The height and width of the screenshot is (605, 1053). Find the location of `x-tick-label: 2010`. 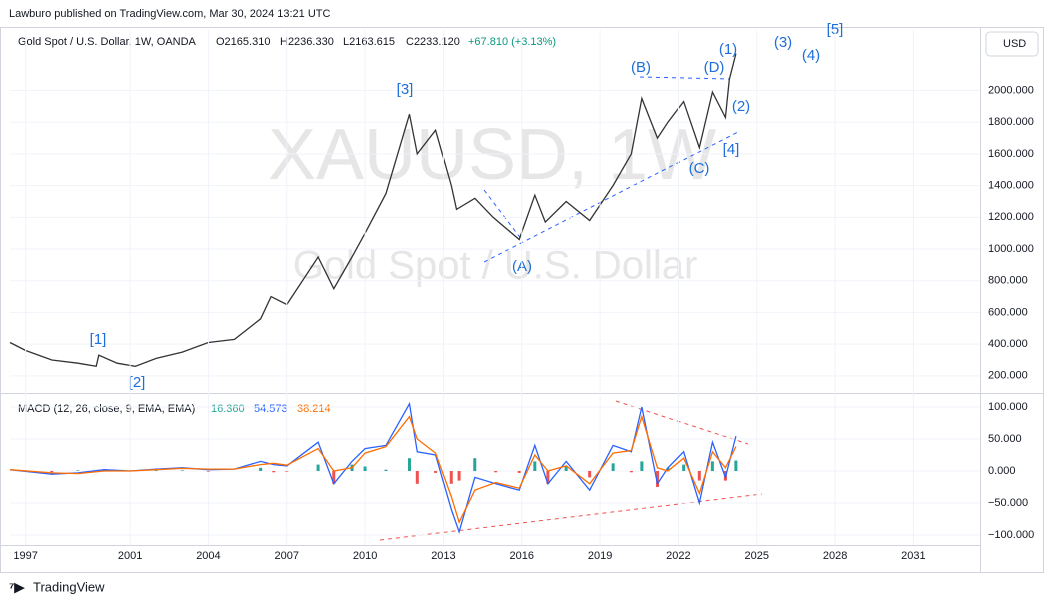

x-tick-label: 2010 is located at coordinates (365, 556).